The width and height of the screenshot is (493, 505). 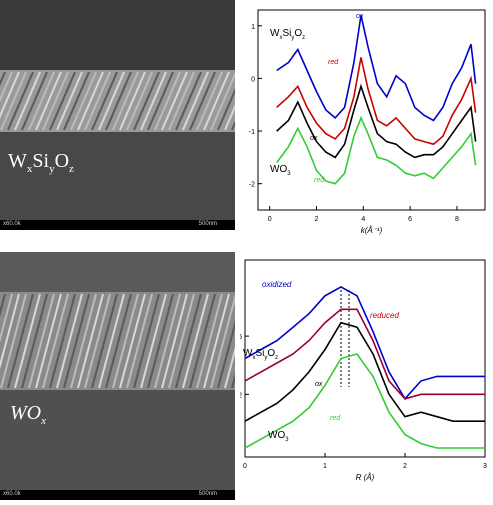 What do you see at coordinates (317, 219) in the screenshot?
I see `x-tick-label: 2` at bounding box center [317, 219].